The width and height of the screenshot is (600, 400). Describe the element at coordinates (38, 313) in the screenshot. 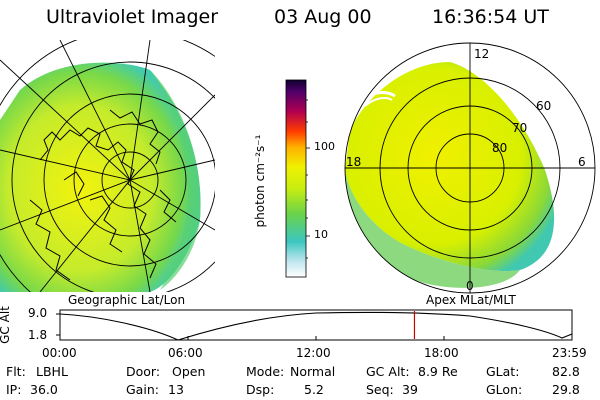

I see `orbit-ytick: 9.0` at that location.